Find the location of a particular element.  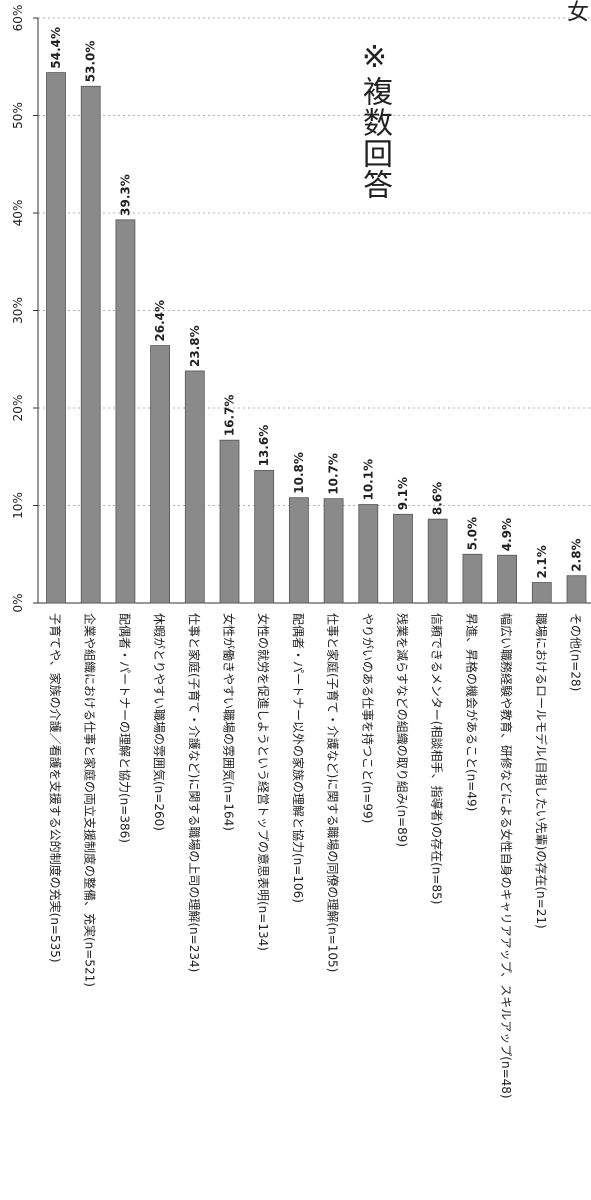

category-label: その他(n=28) is located at coordinates (576, 652).